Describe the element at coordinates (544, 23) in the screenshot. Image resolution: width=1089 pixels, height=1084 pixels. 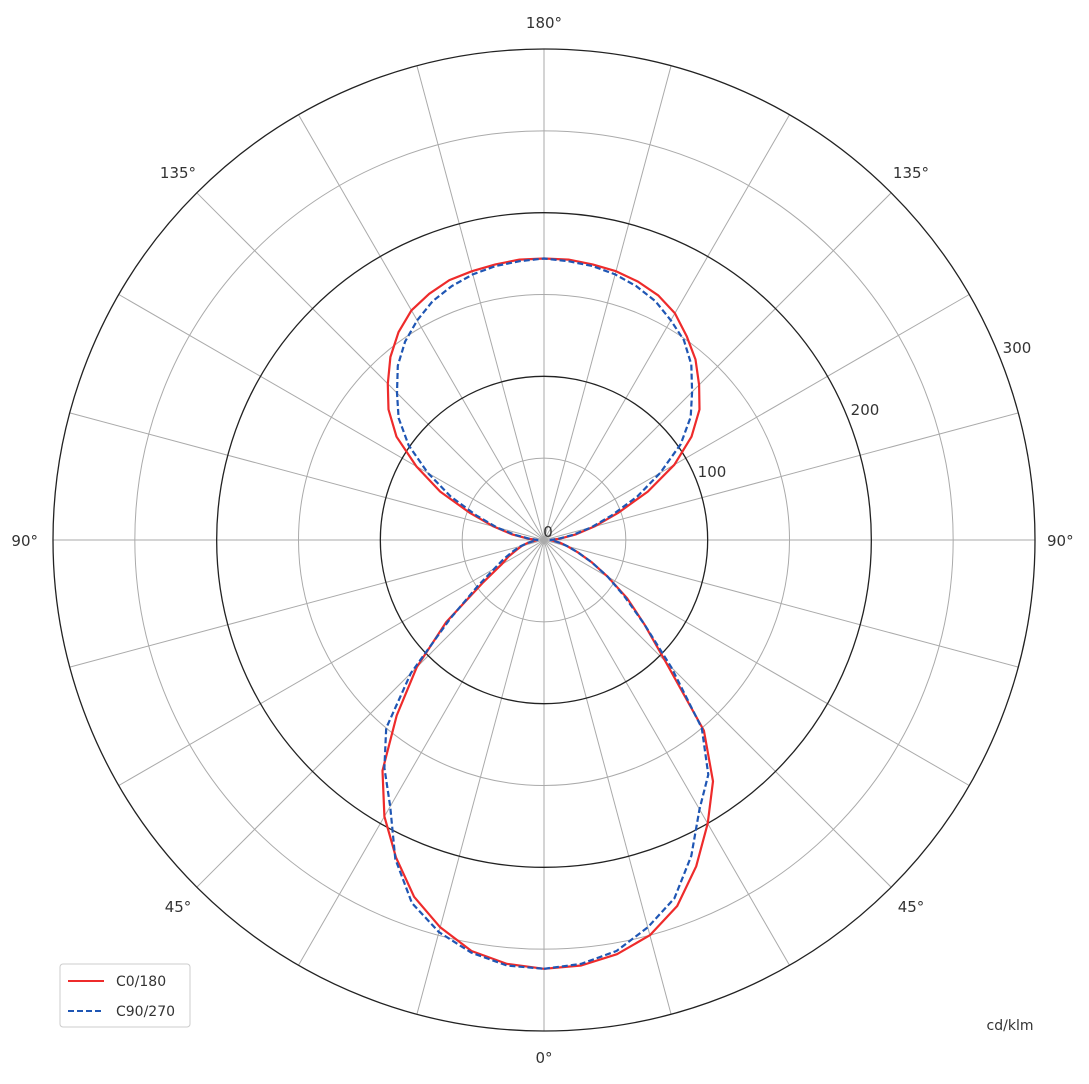
I see `angle-label-180: 180°` at that location.